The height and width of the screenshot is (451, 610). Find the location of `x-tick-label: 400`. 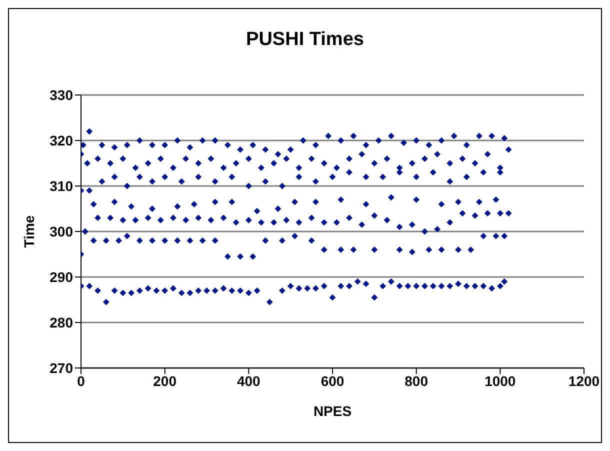

x-tick-label: 400 is located at coordinates (248, 380).